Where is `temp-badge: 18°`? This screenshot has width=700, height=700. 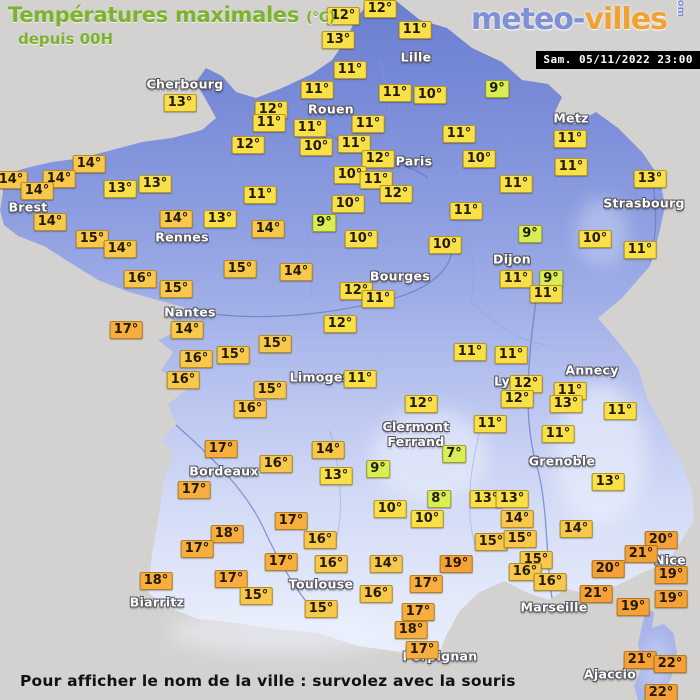 temp-badge: 18° is located at coordinates (227, 534).